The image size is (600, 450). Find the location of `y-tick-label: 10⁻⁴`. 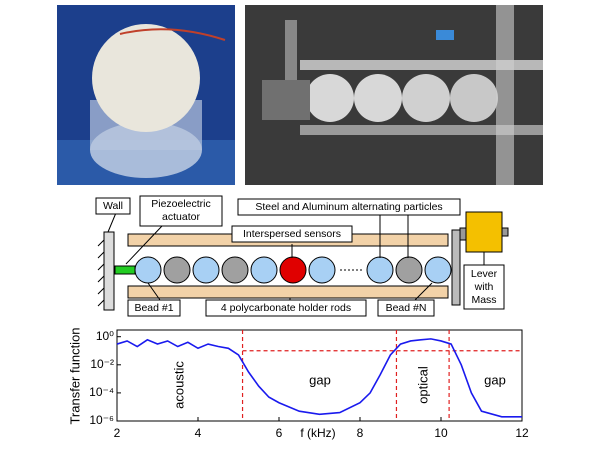

y-tick-label: 10⁻⁴ is located at coordinates (101, 392).